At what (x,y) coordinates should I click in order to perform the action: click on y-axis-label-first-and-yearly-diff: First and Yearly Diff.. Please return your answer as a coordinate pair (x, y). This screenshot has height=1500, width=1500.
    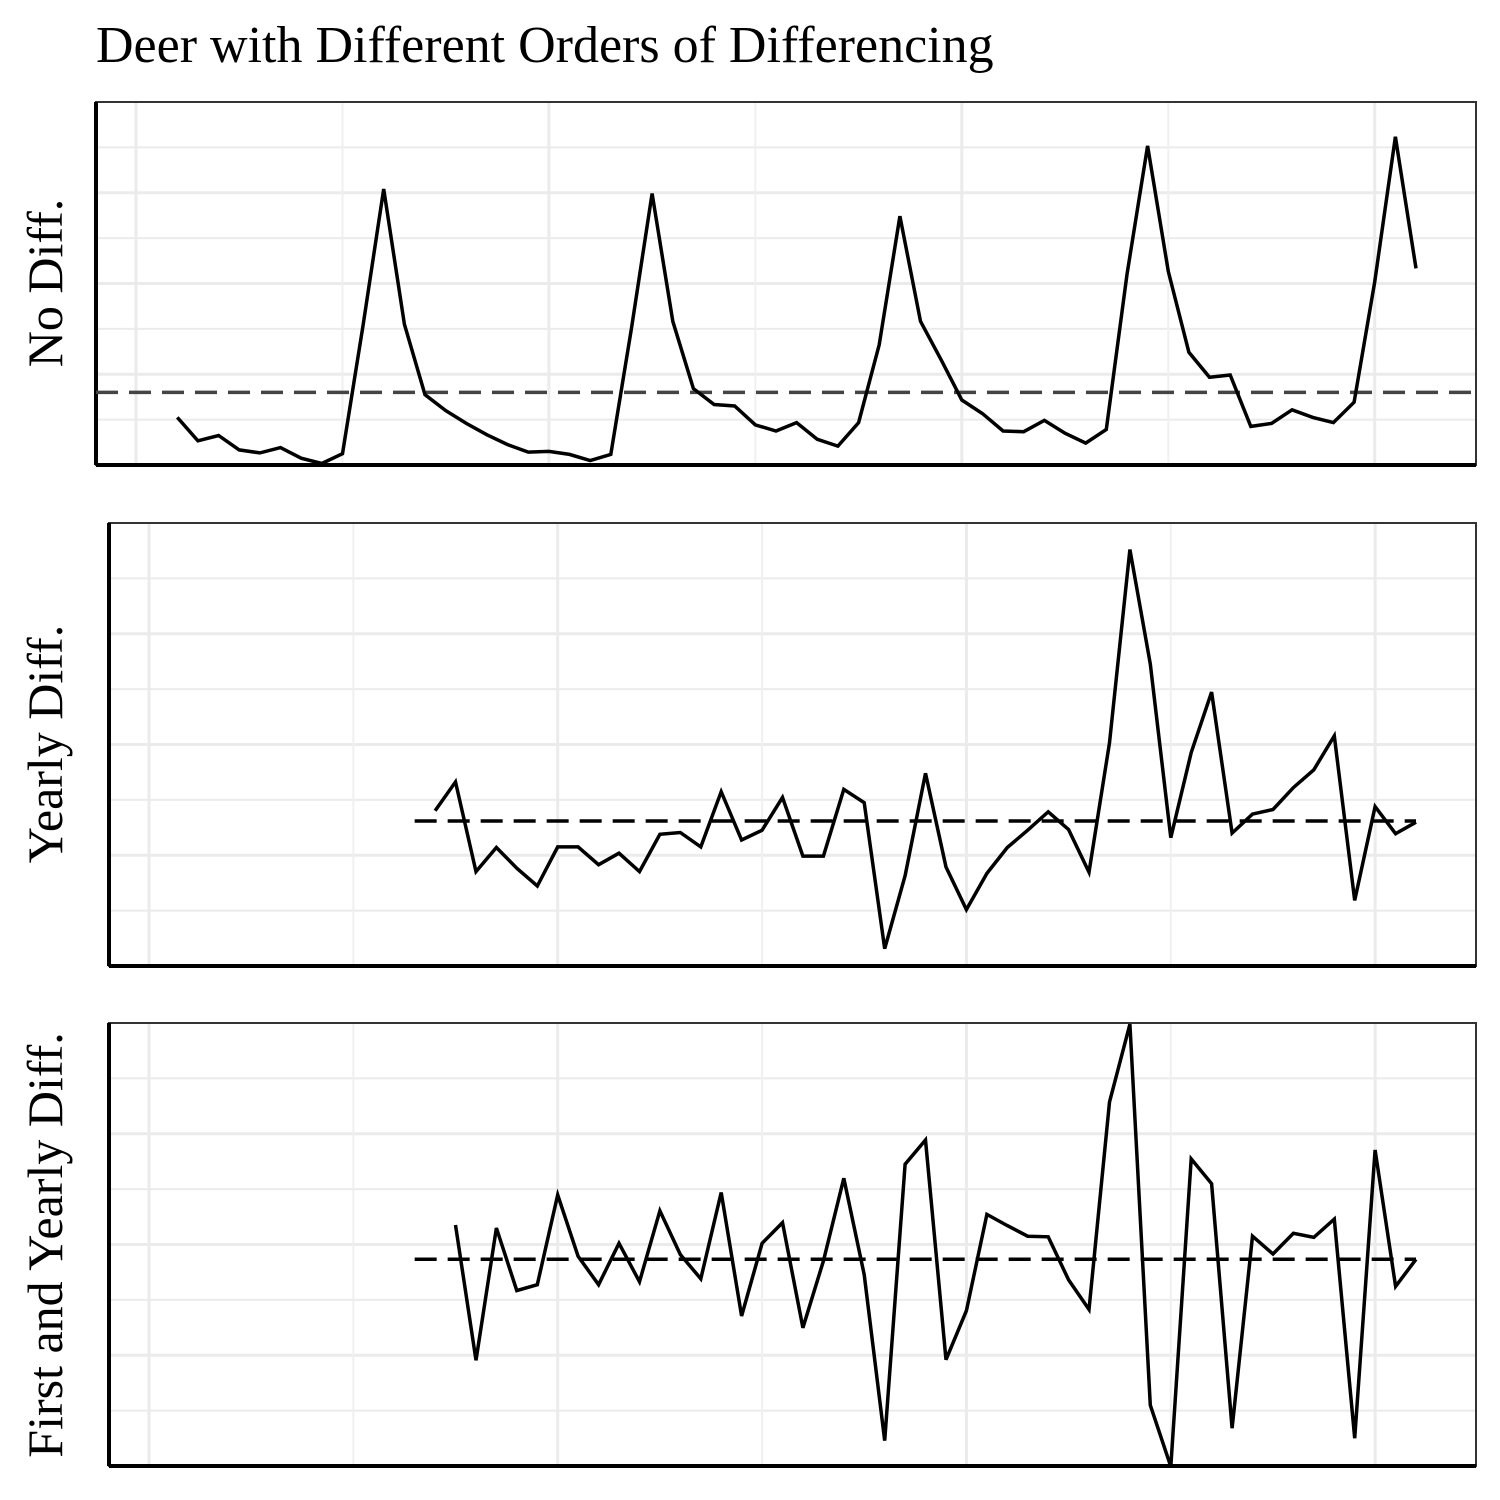
    Looking at the image, I should click on (45, 1244).